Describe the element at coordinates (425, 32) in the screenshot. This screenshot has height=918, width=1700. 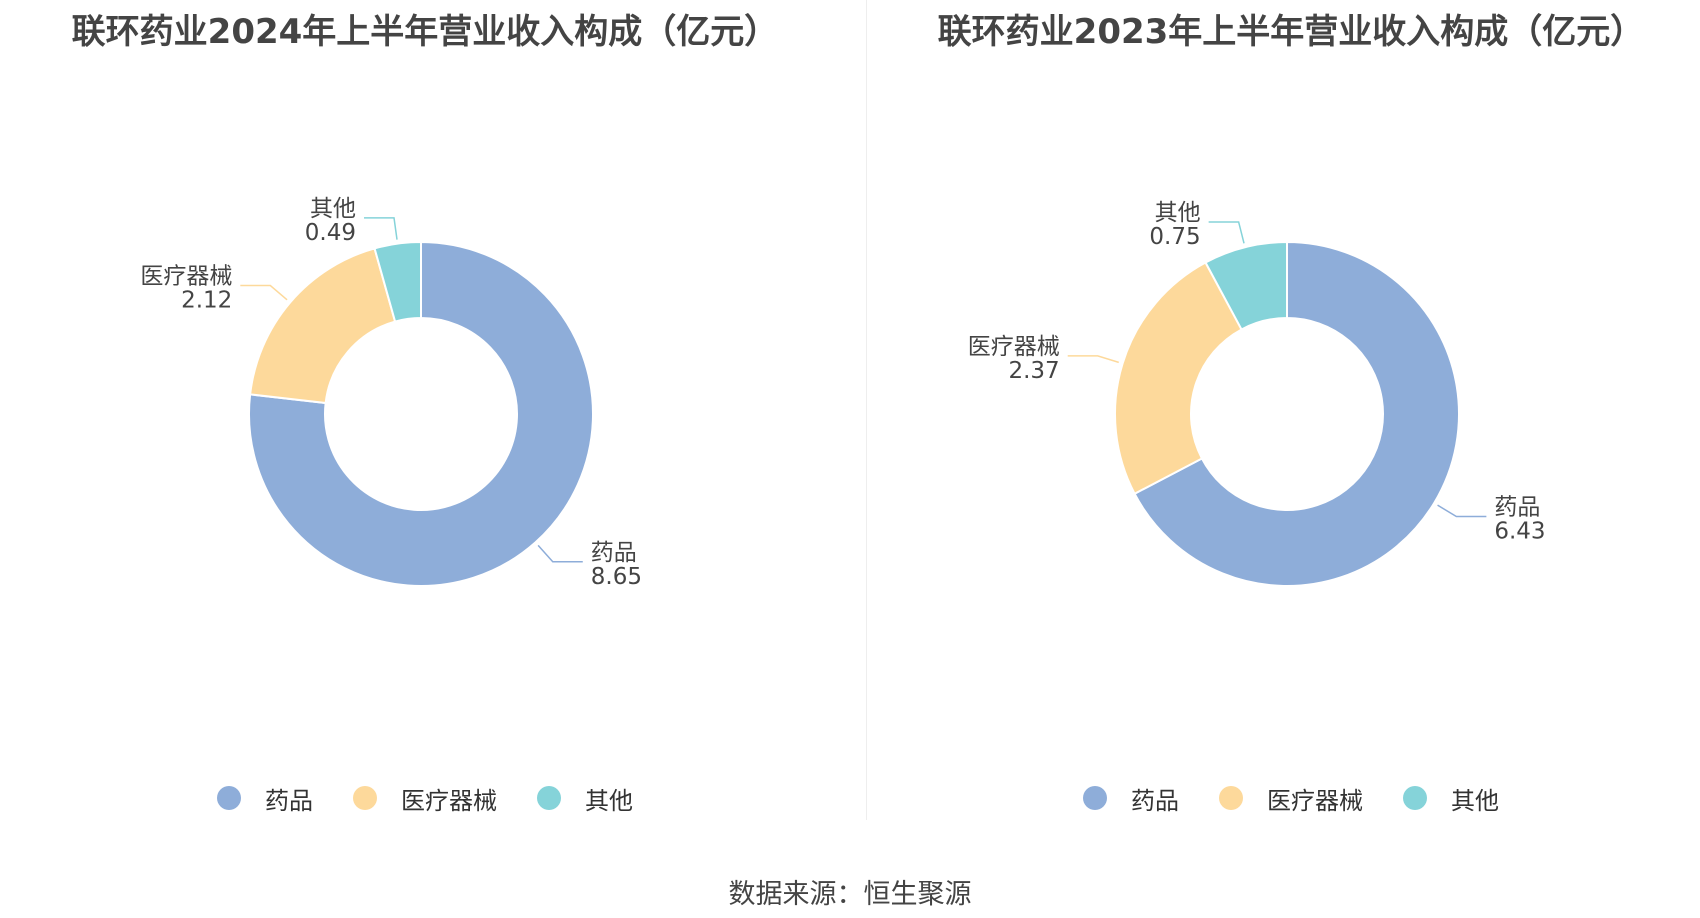
I see `chart-title: 联环药业2024年上半年营业收入构成（亿元）` at that location.